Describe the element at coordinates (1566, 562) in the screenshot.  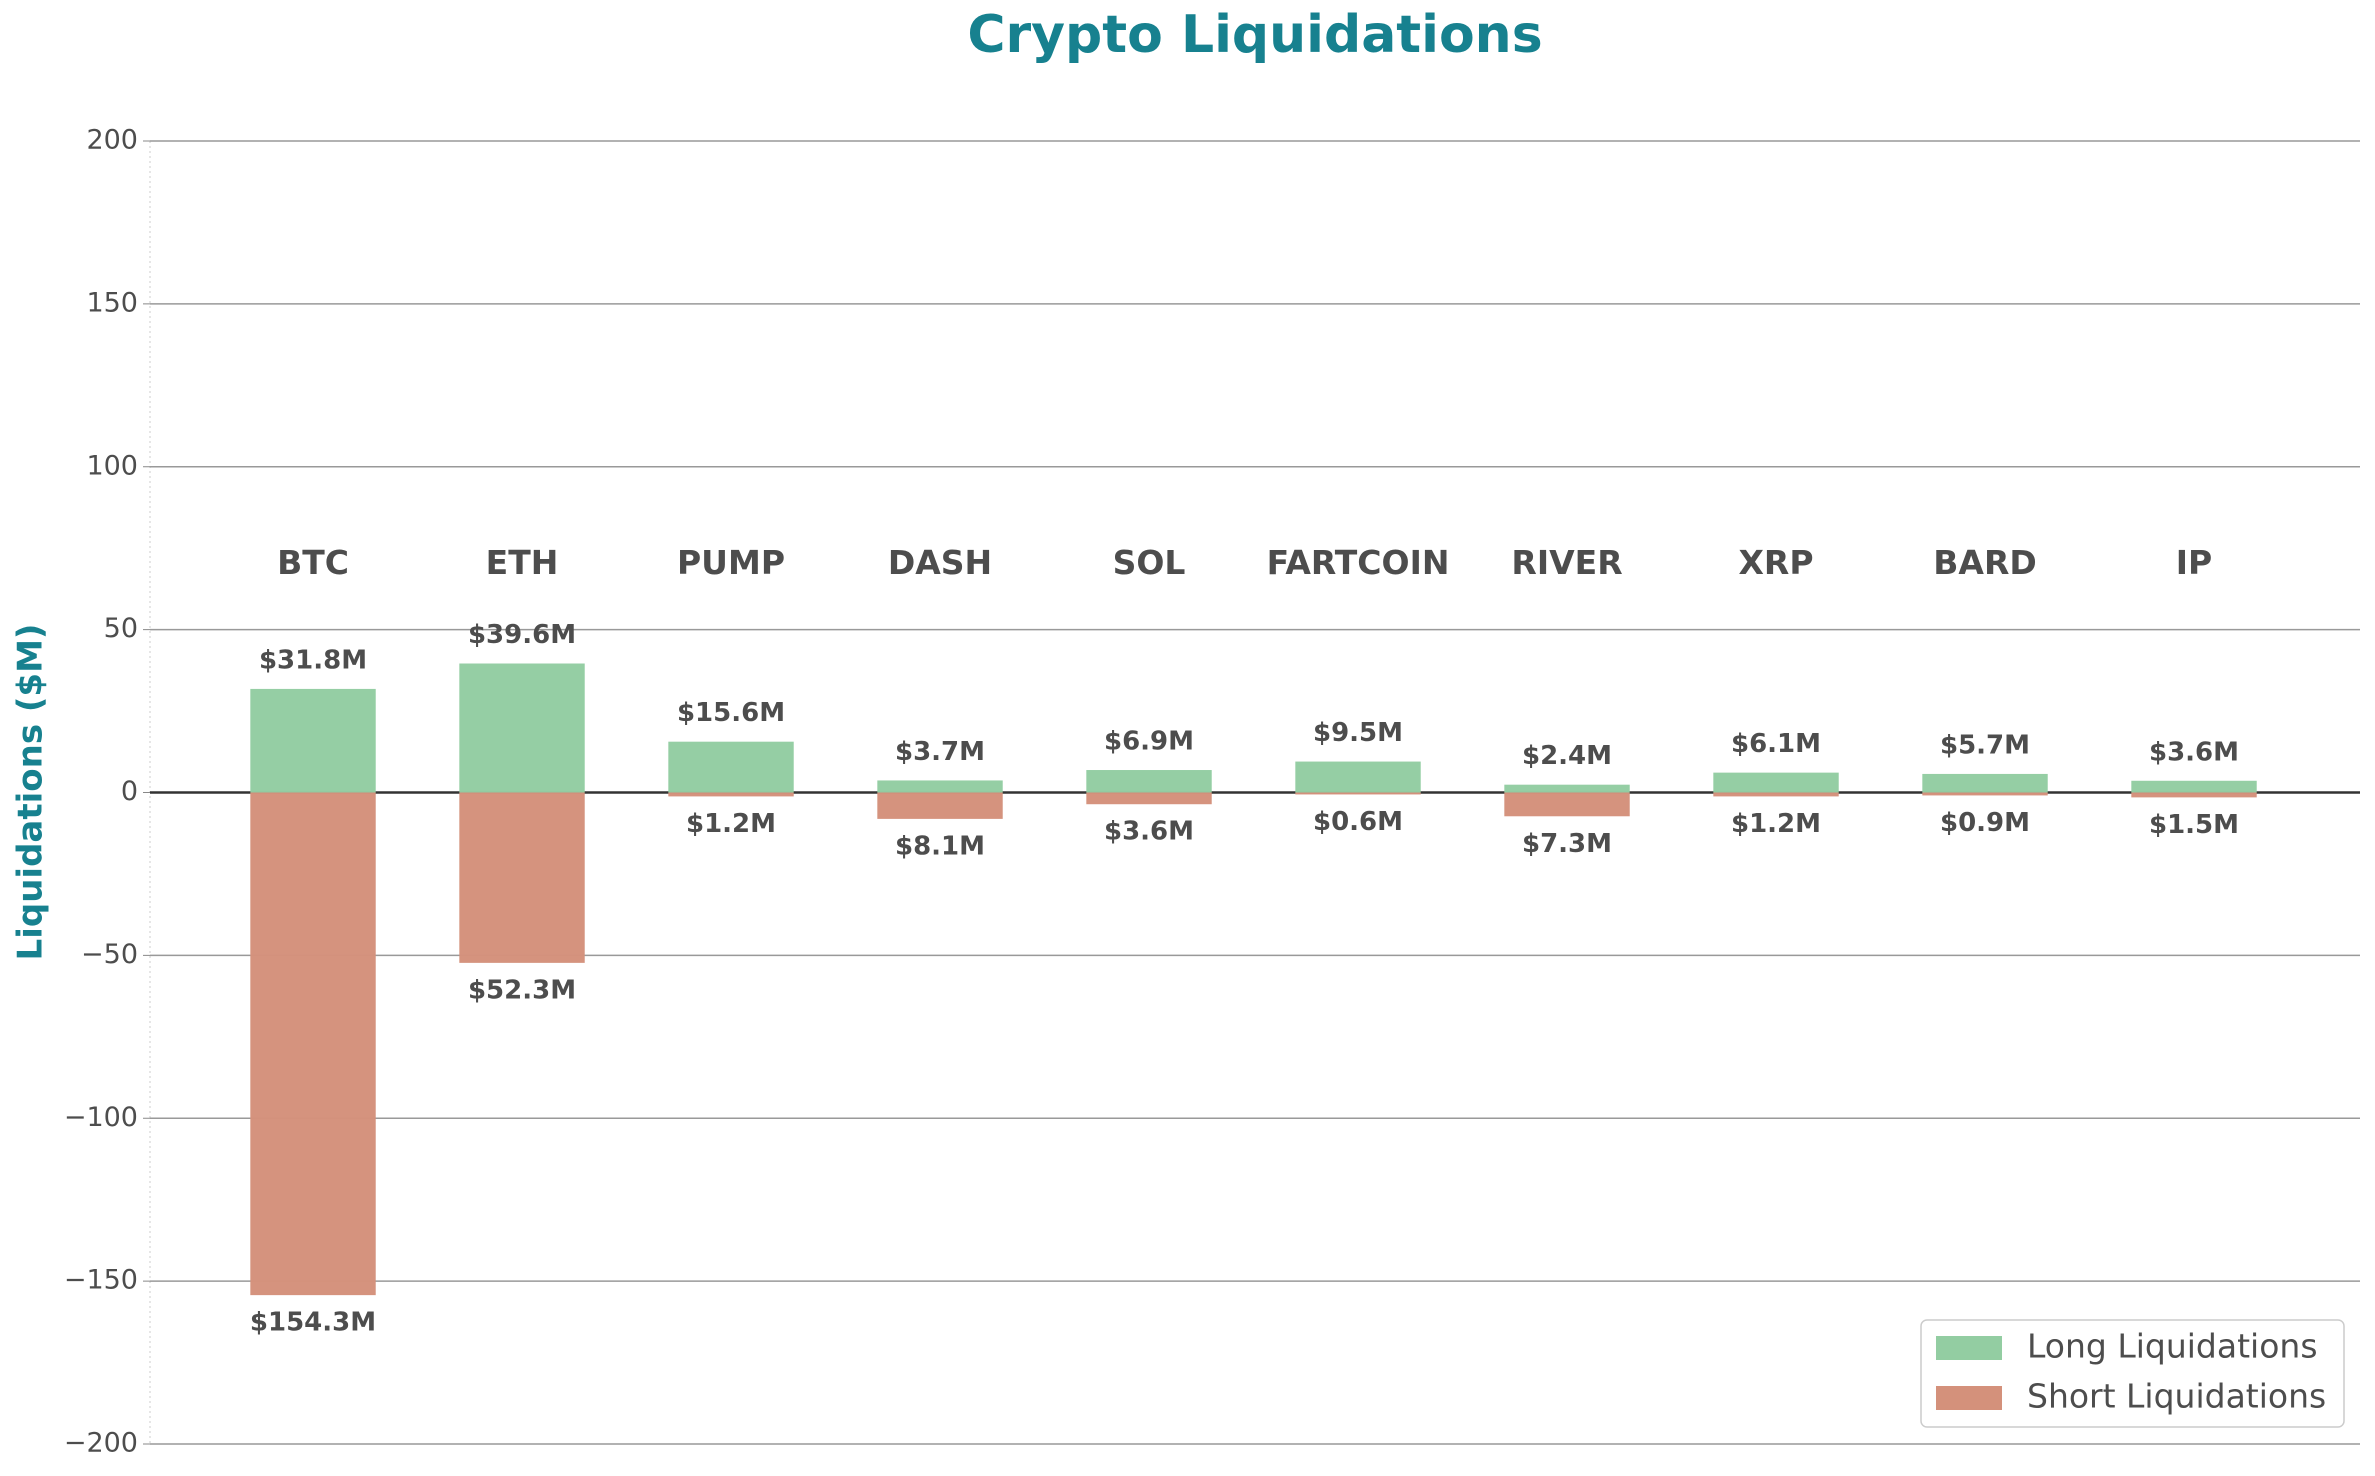
I see `category-label: RIVER` at that location.